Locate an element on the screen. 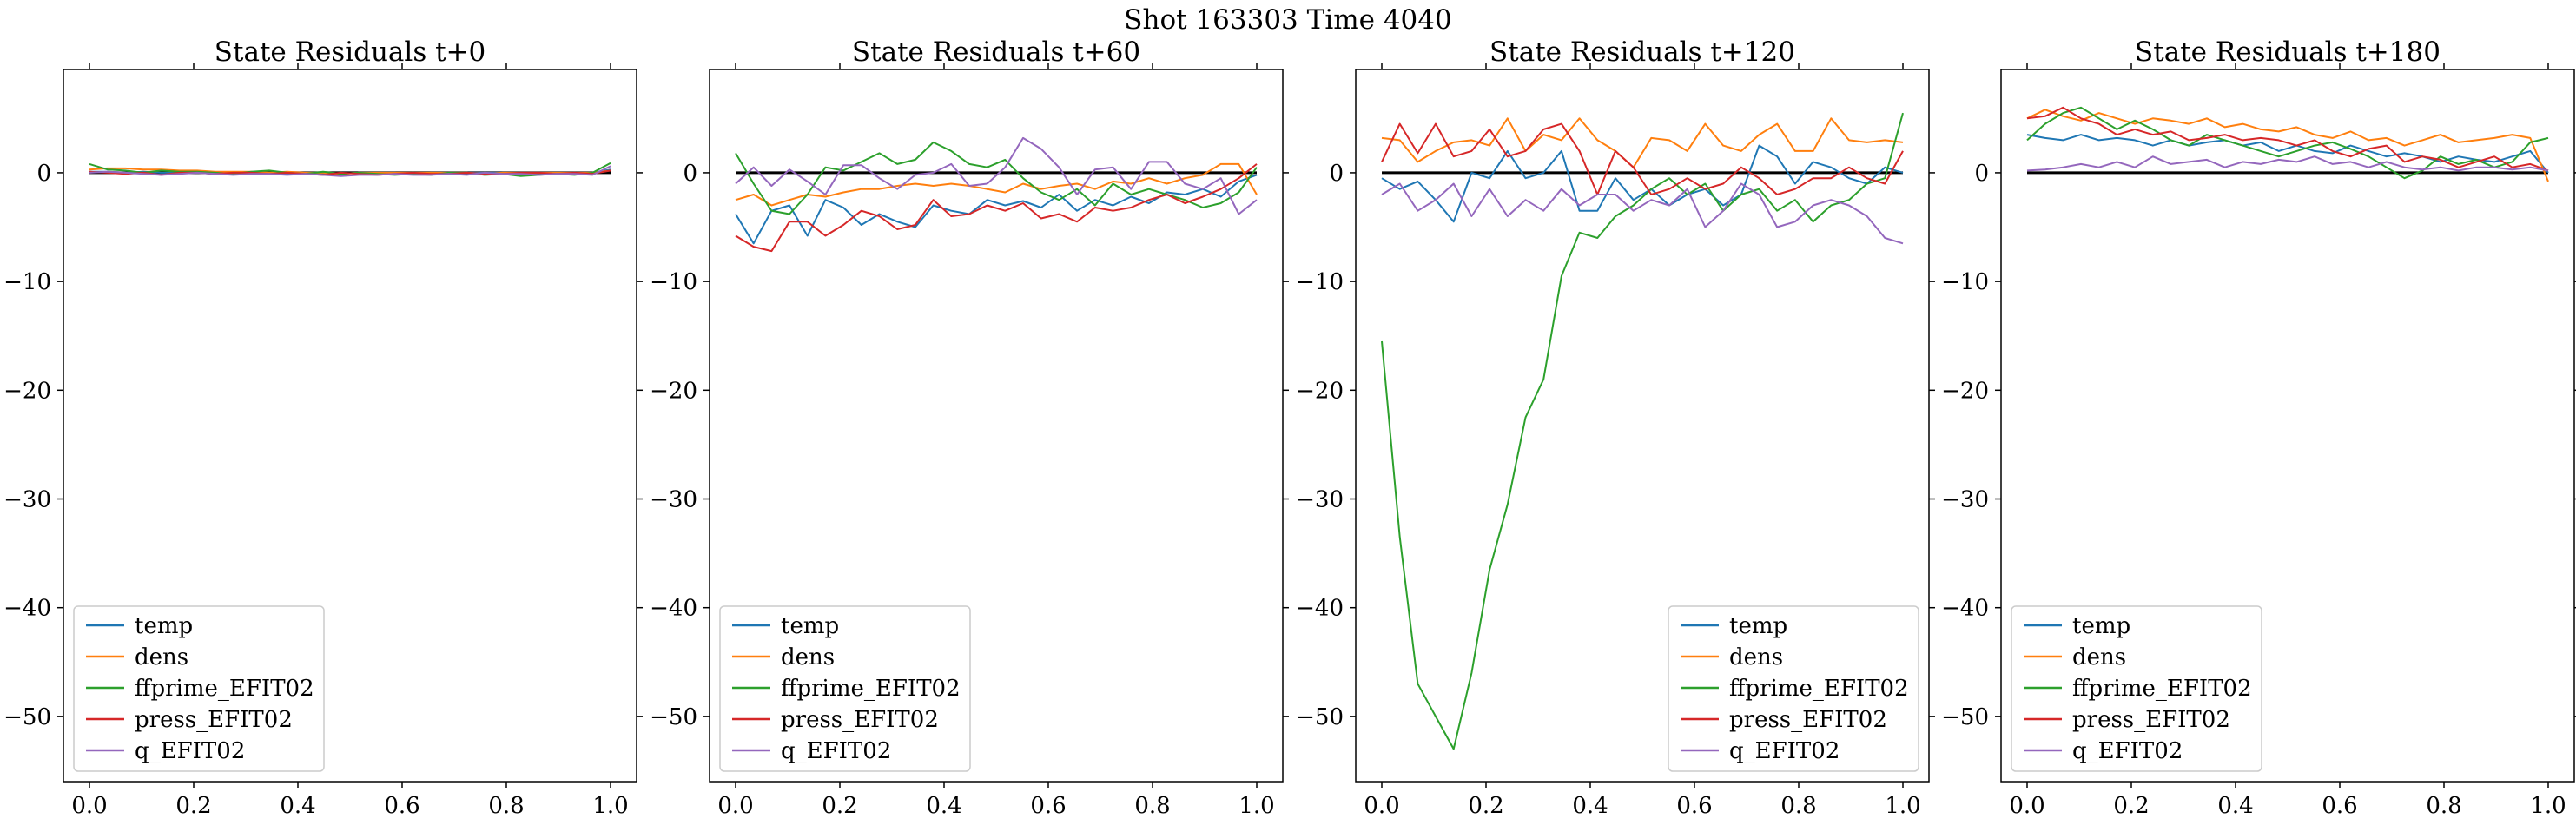 The height and width of the screenshot is (819, 2576). series-line-ffprime-efit02 is located at coordinates (2287, 143).